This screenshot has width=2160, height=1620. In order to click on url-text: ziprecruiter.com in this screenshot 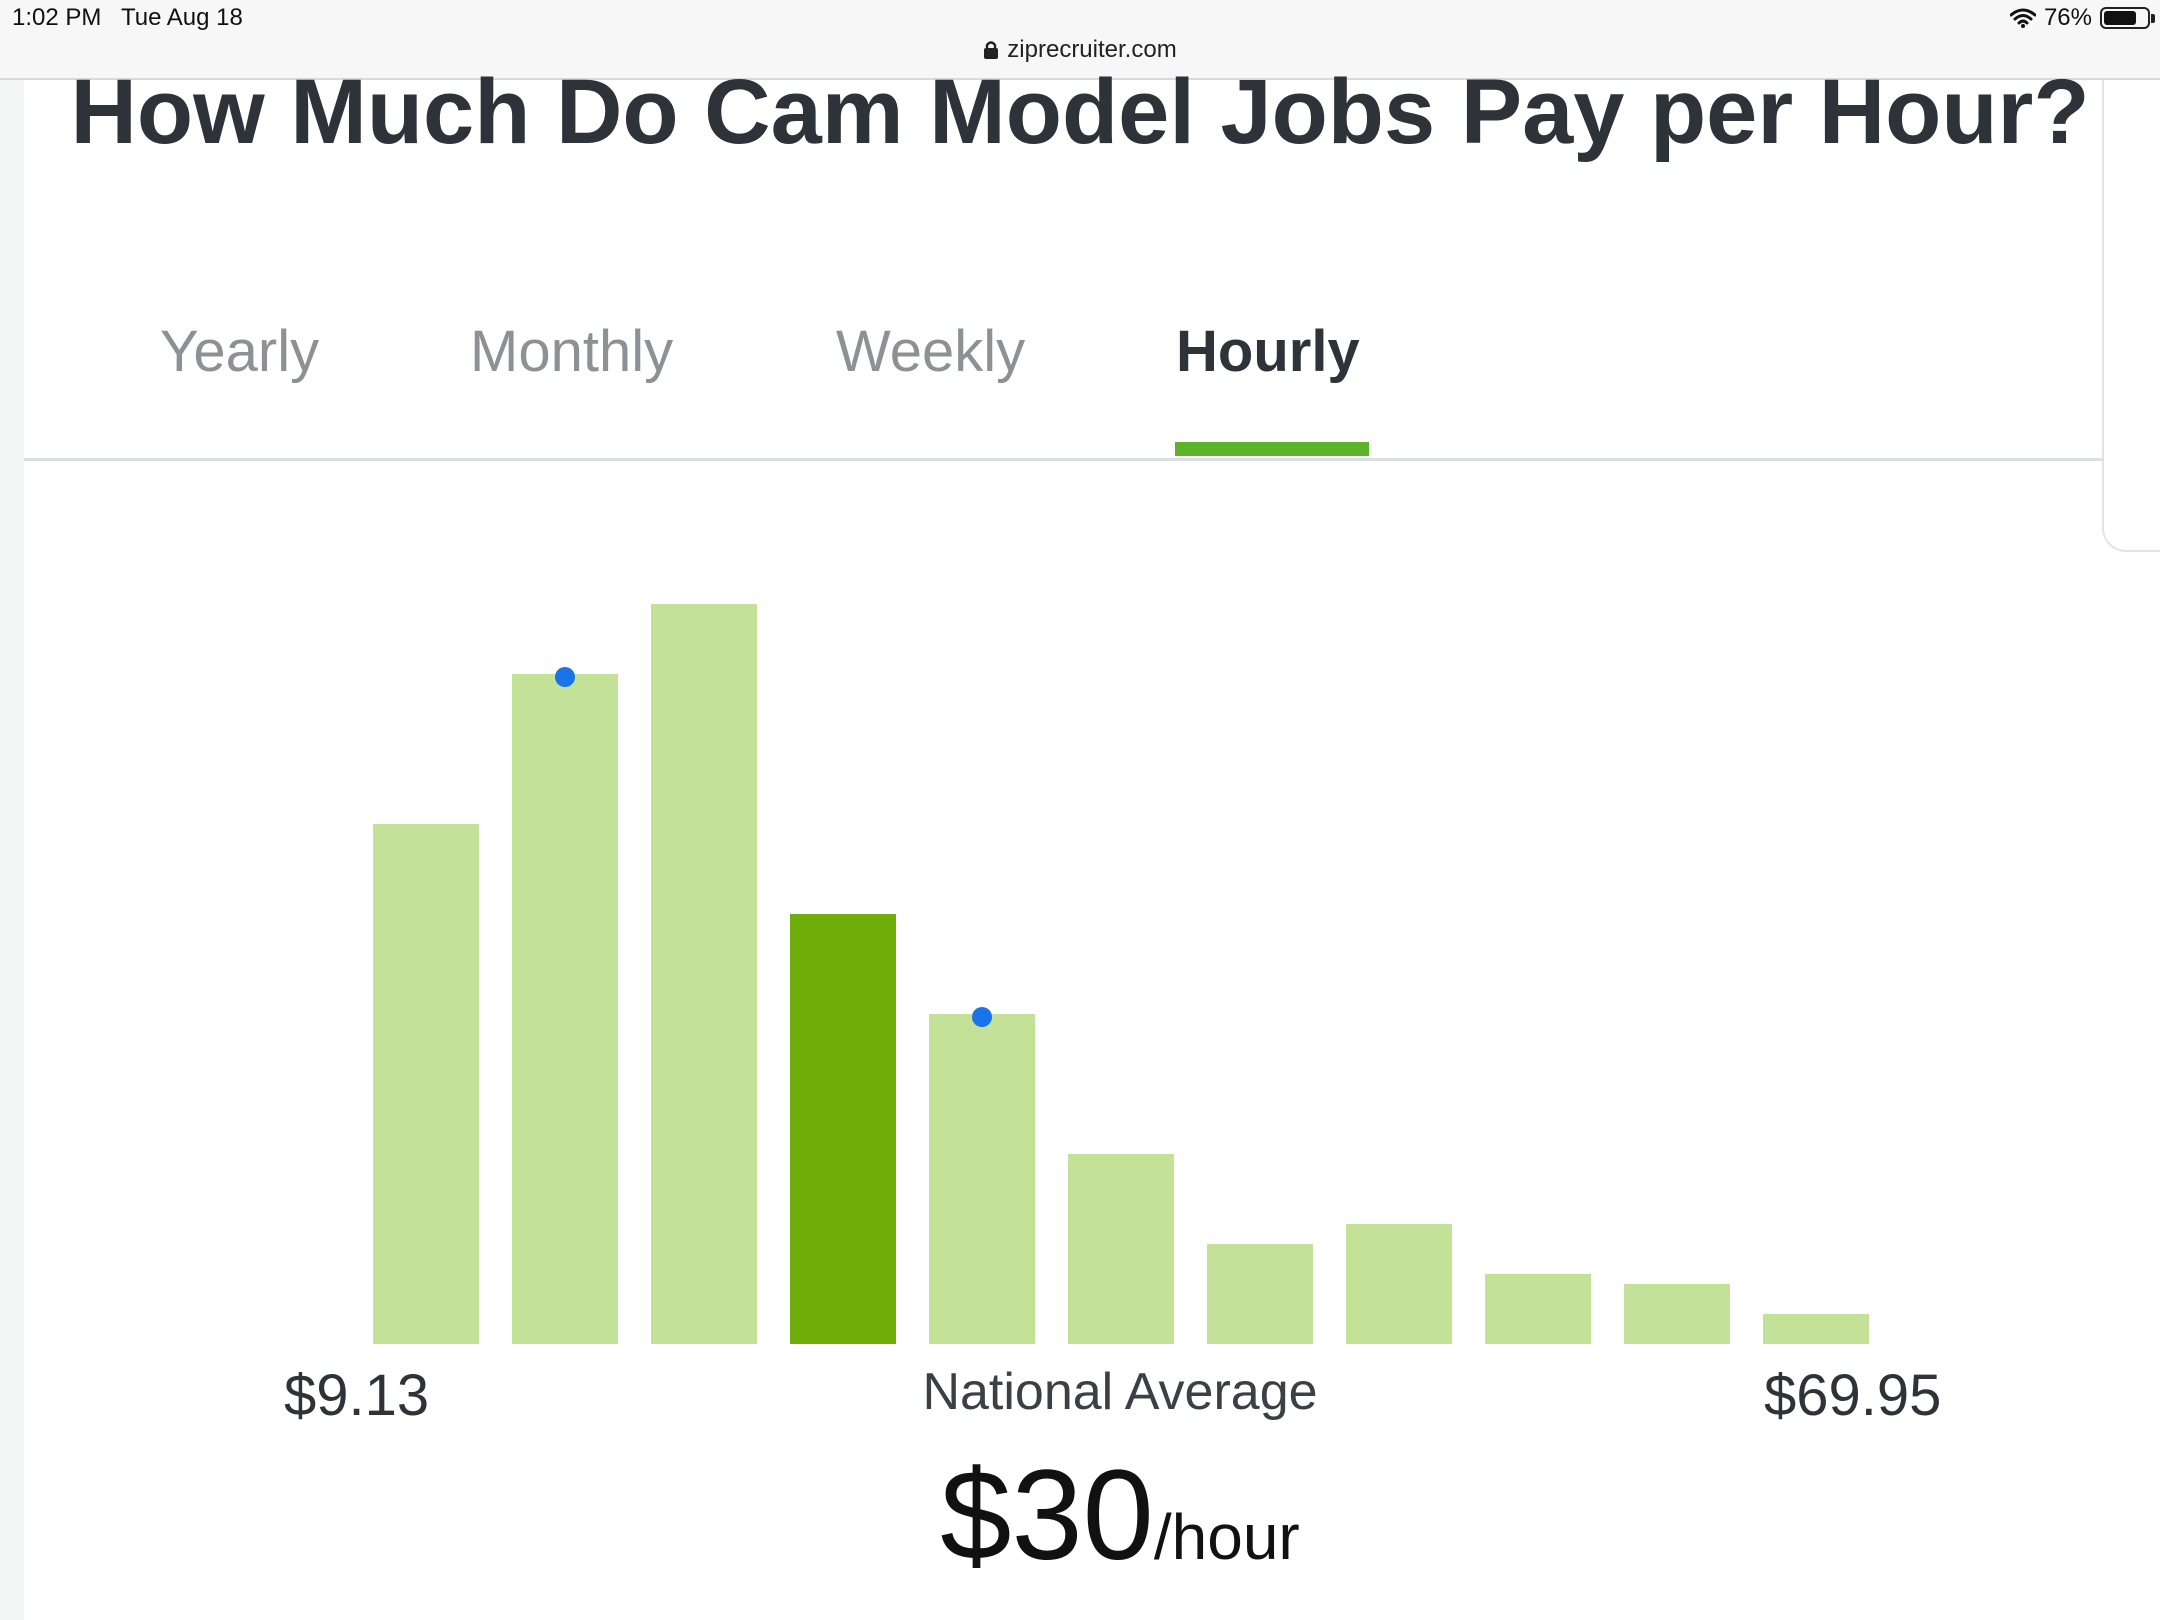, I will do `click(1092, 49)`.